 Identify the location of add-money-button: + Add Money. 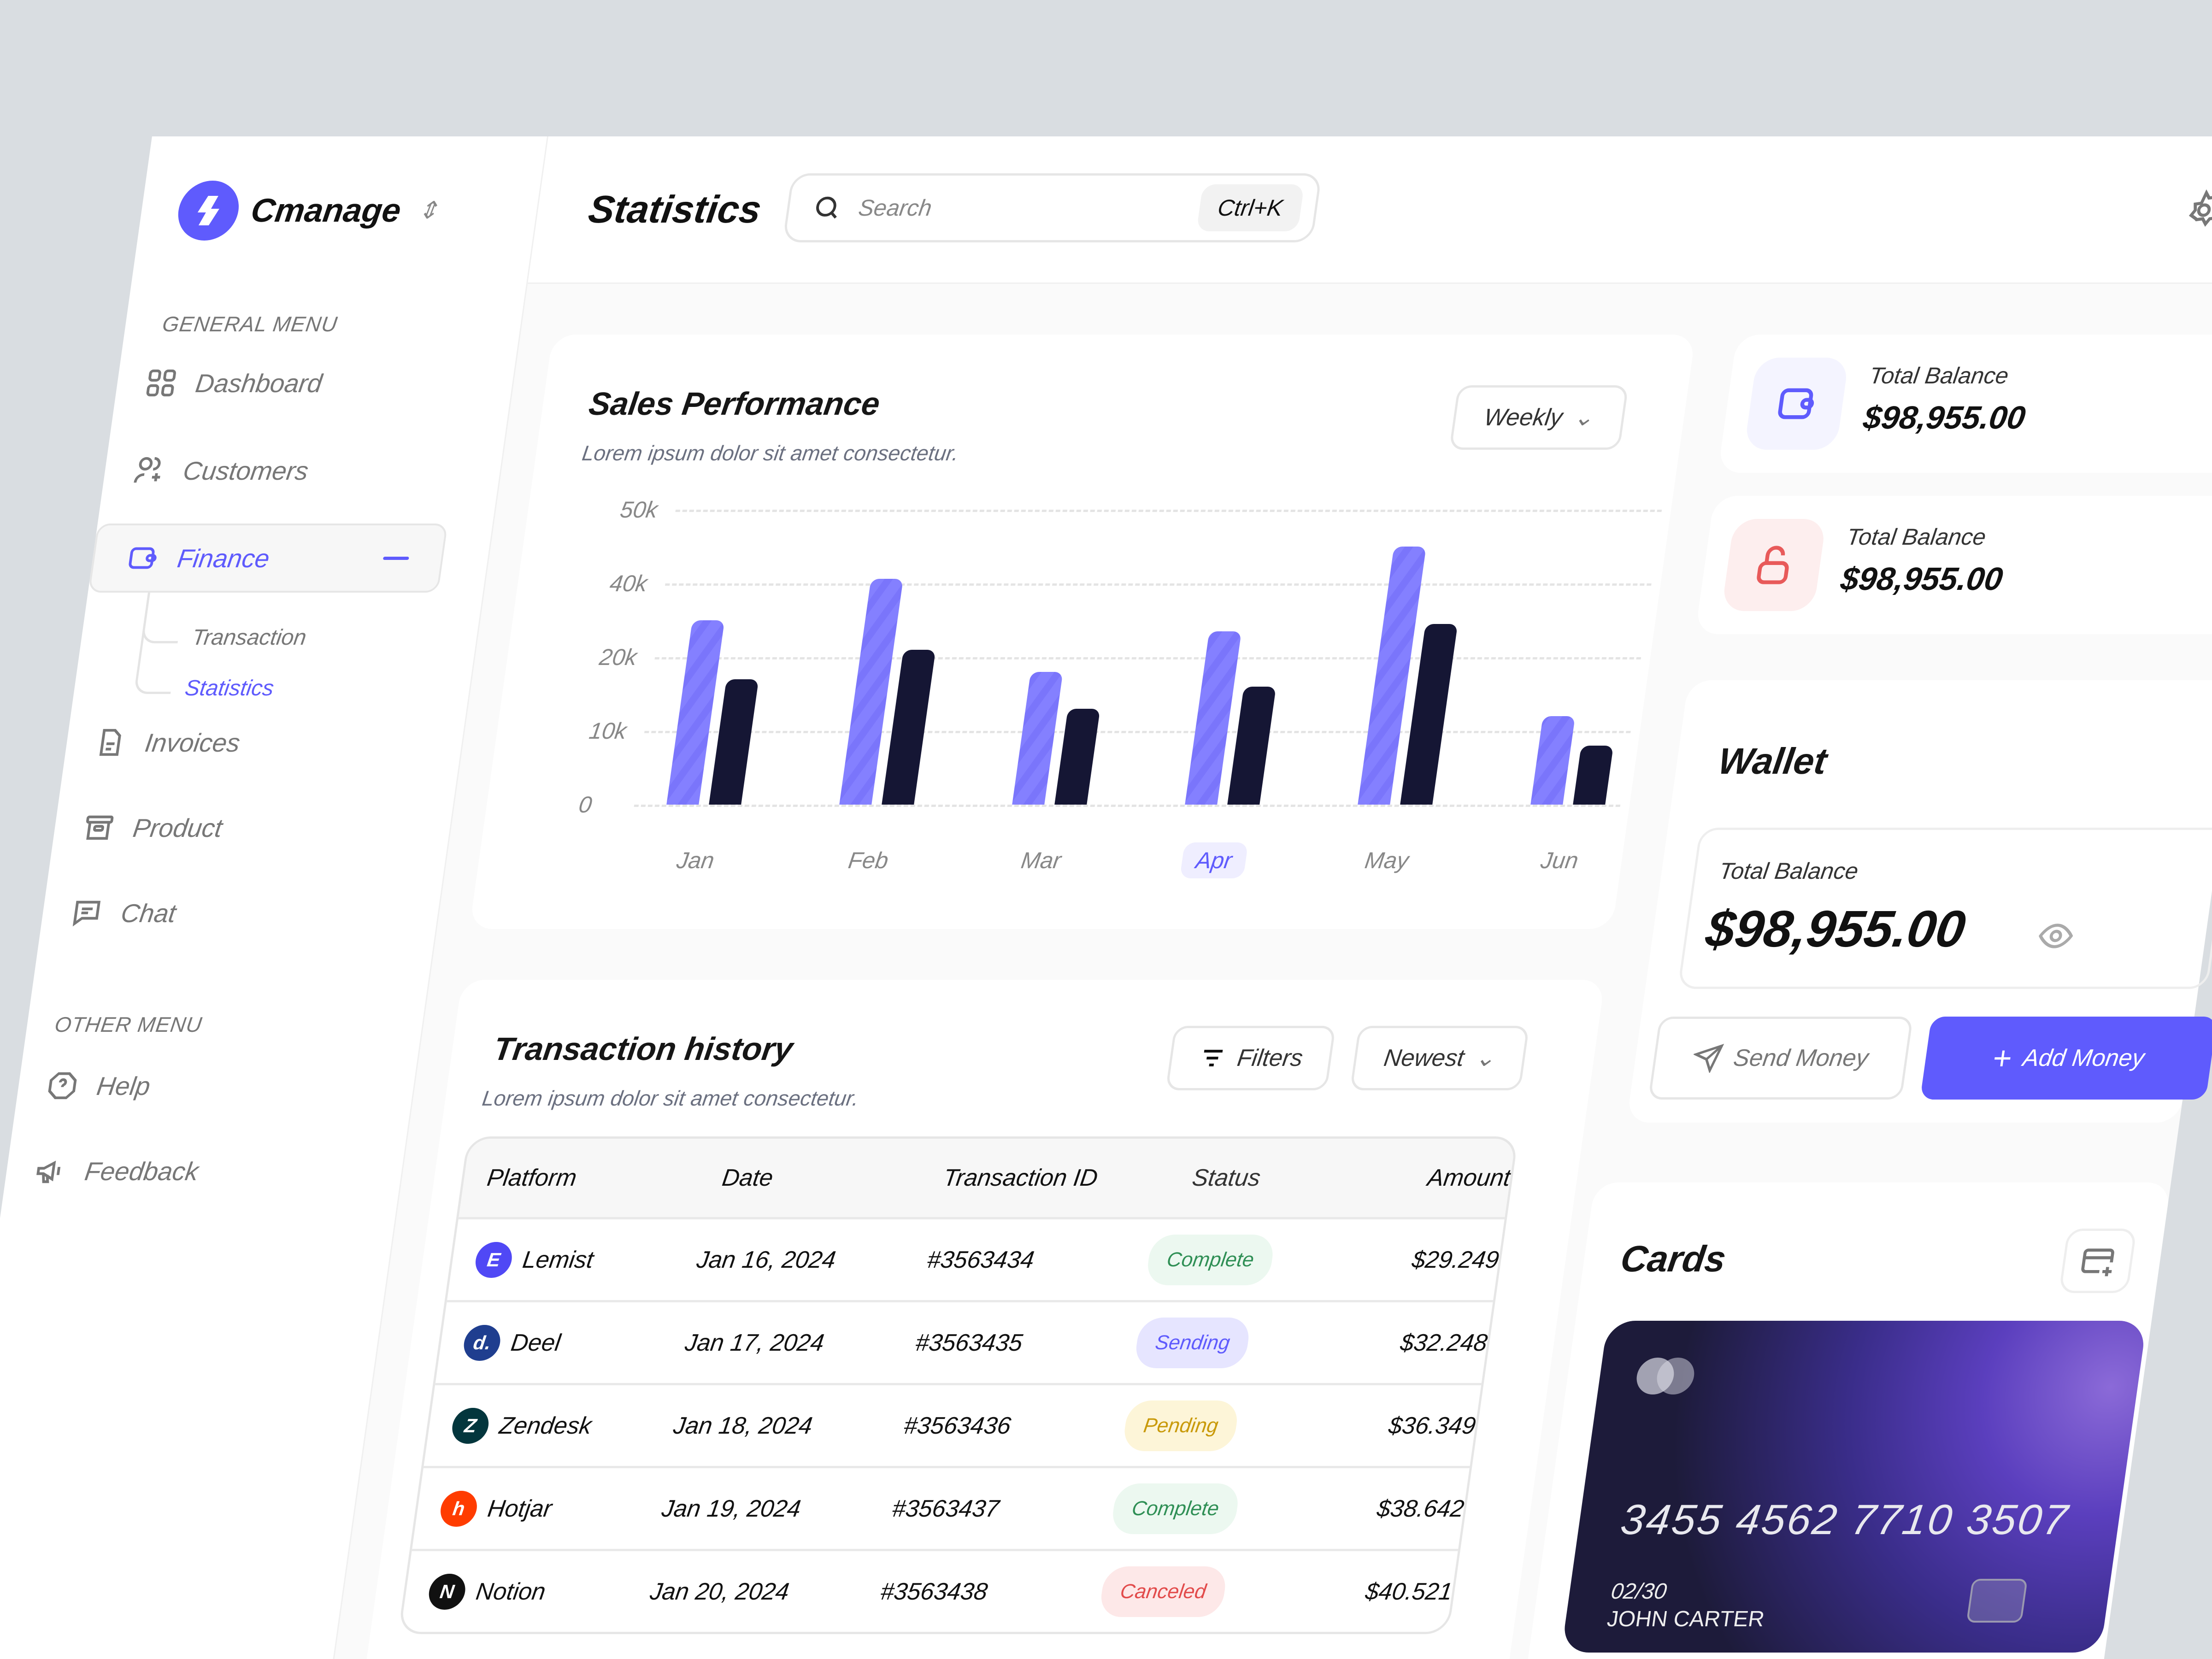
(2066, 1058).